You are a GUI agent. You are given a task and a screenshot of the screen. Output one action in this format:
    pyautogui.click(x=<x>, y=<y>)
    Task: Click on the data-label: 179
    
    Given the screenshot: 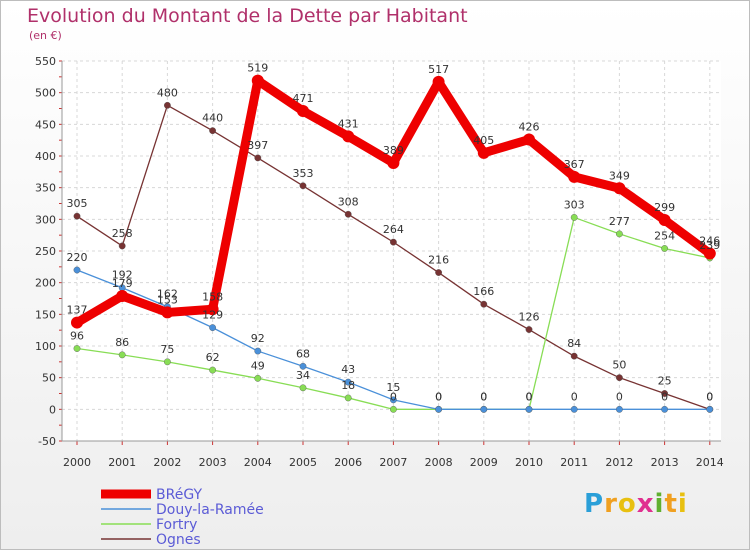 What is the action you would take?
    pyautogui.click(x=122, y=283)
    